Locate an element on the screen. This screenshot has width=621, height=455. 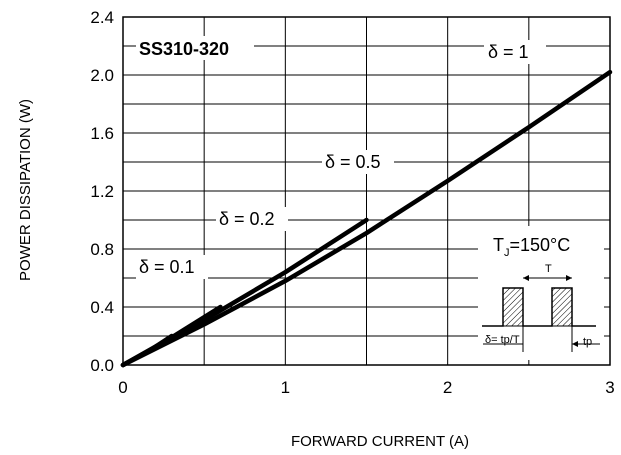
period-arrow-right is located at coordinates (569, 278).